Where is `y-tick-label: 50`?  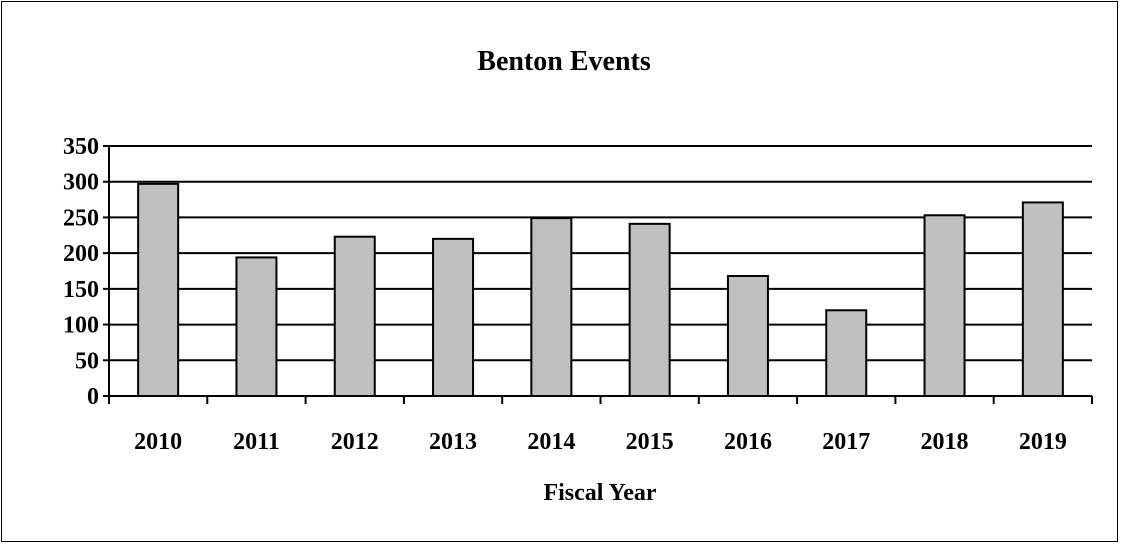
y-tick-label: 50 is located at coordinates (87, 361).